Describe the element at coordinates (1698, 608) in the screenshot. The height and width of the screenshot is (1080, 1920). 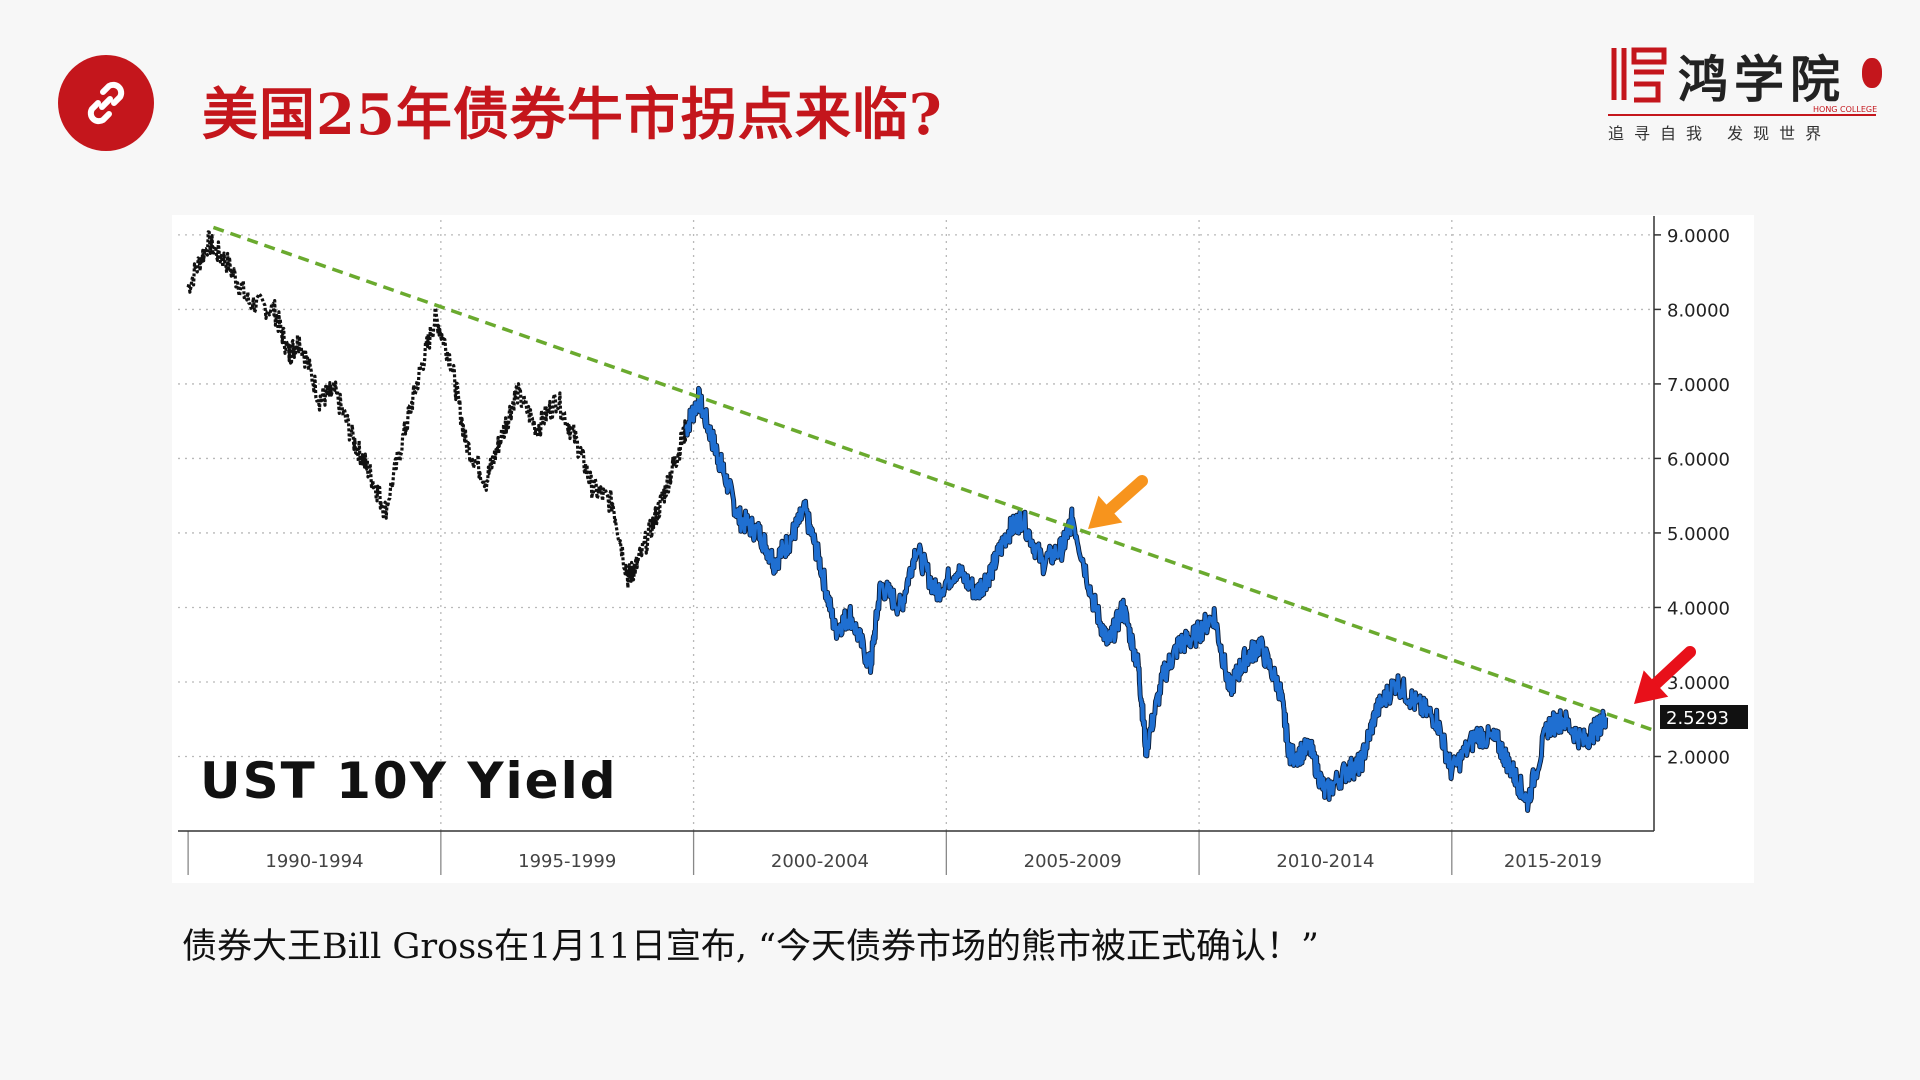
I see `y-tick-label: 4.0000` at that location.